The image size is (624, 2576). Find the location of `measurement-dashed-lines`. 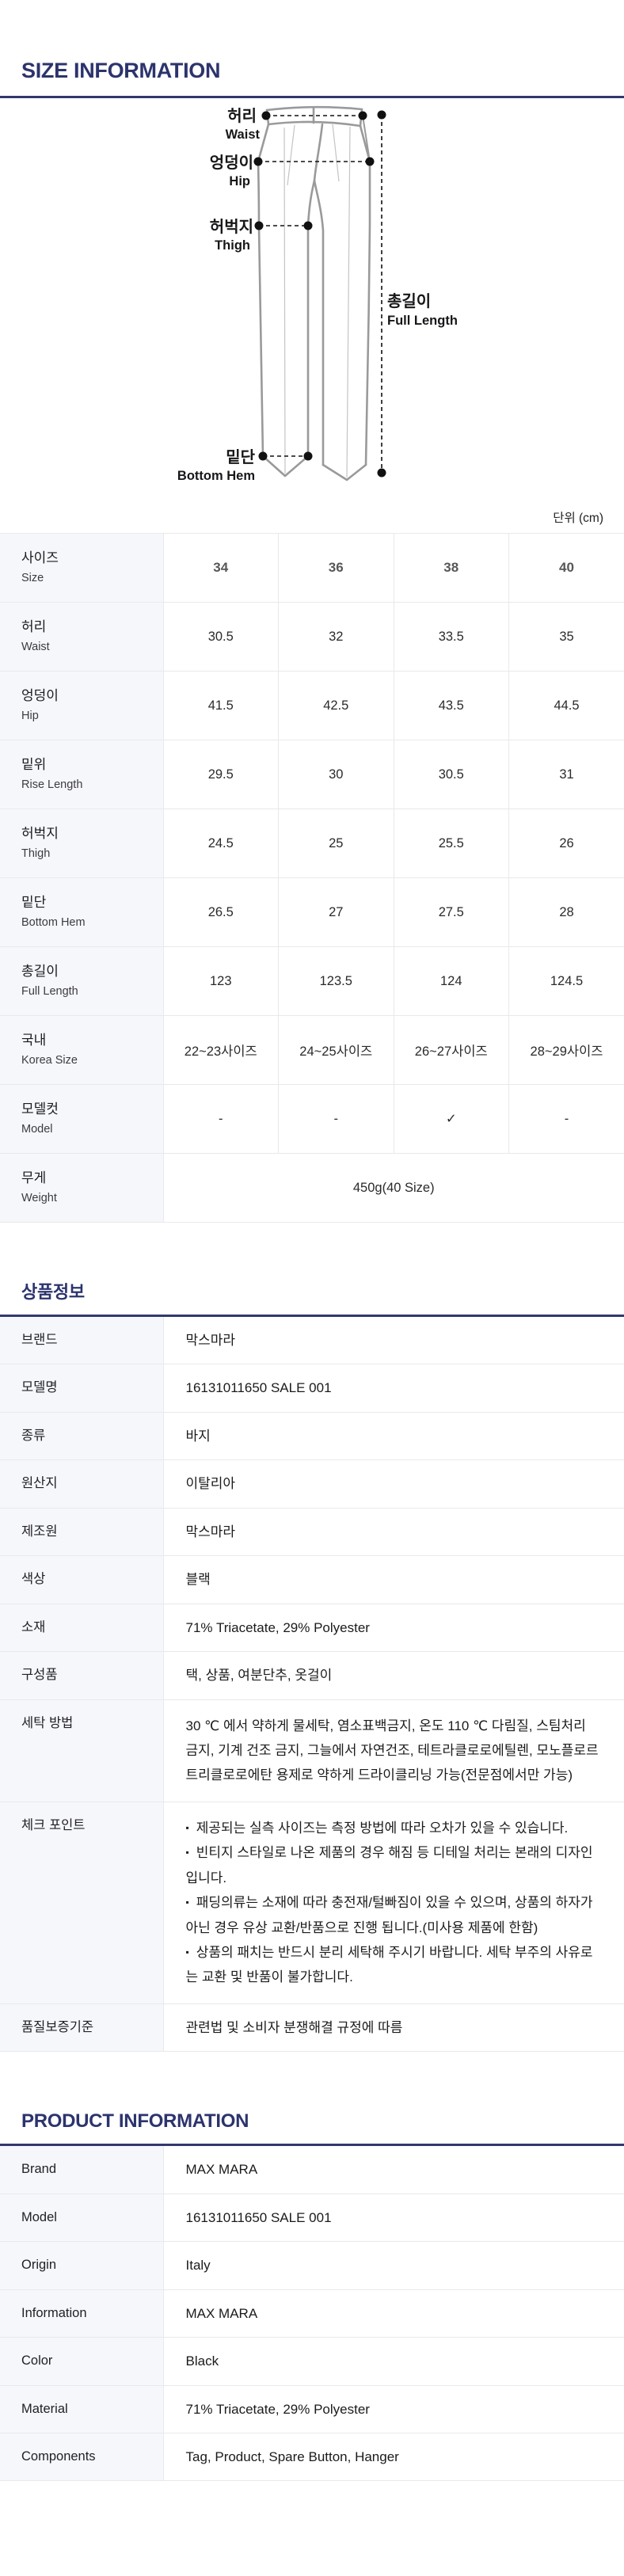

measurement-dashed-lines is located at coordinates (320, 294).